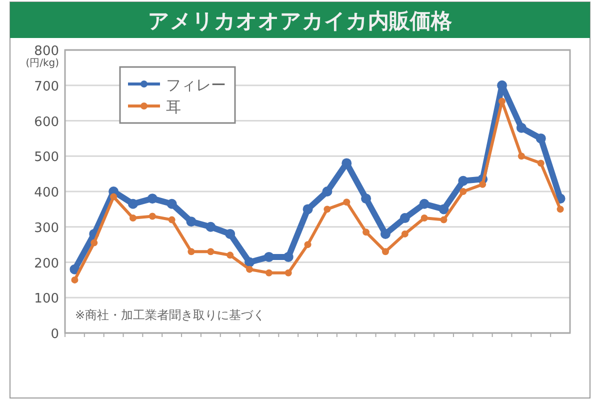 Image resolution: width=600 pixels, height=400 pixels. What do you see at coordinates (46, 228) in the screenshot?
I see `y-tick-label: 300` at bounding box center [46, 228].